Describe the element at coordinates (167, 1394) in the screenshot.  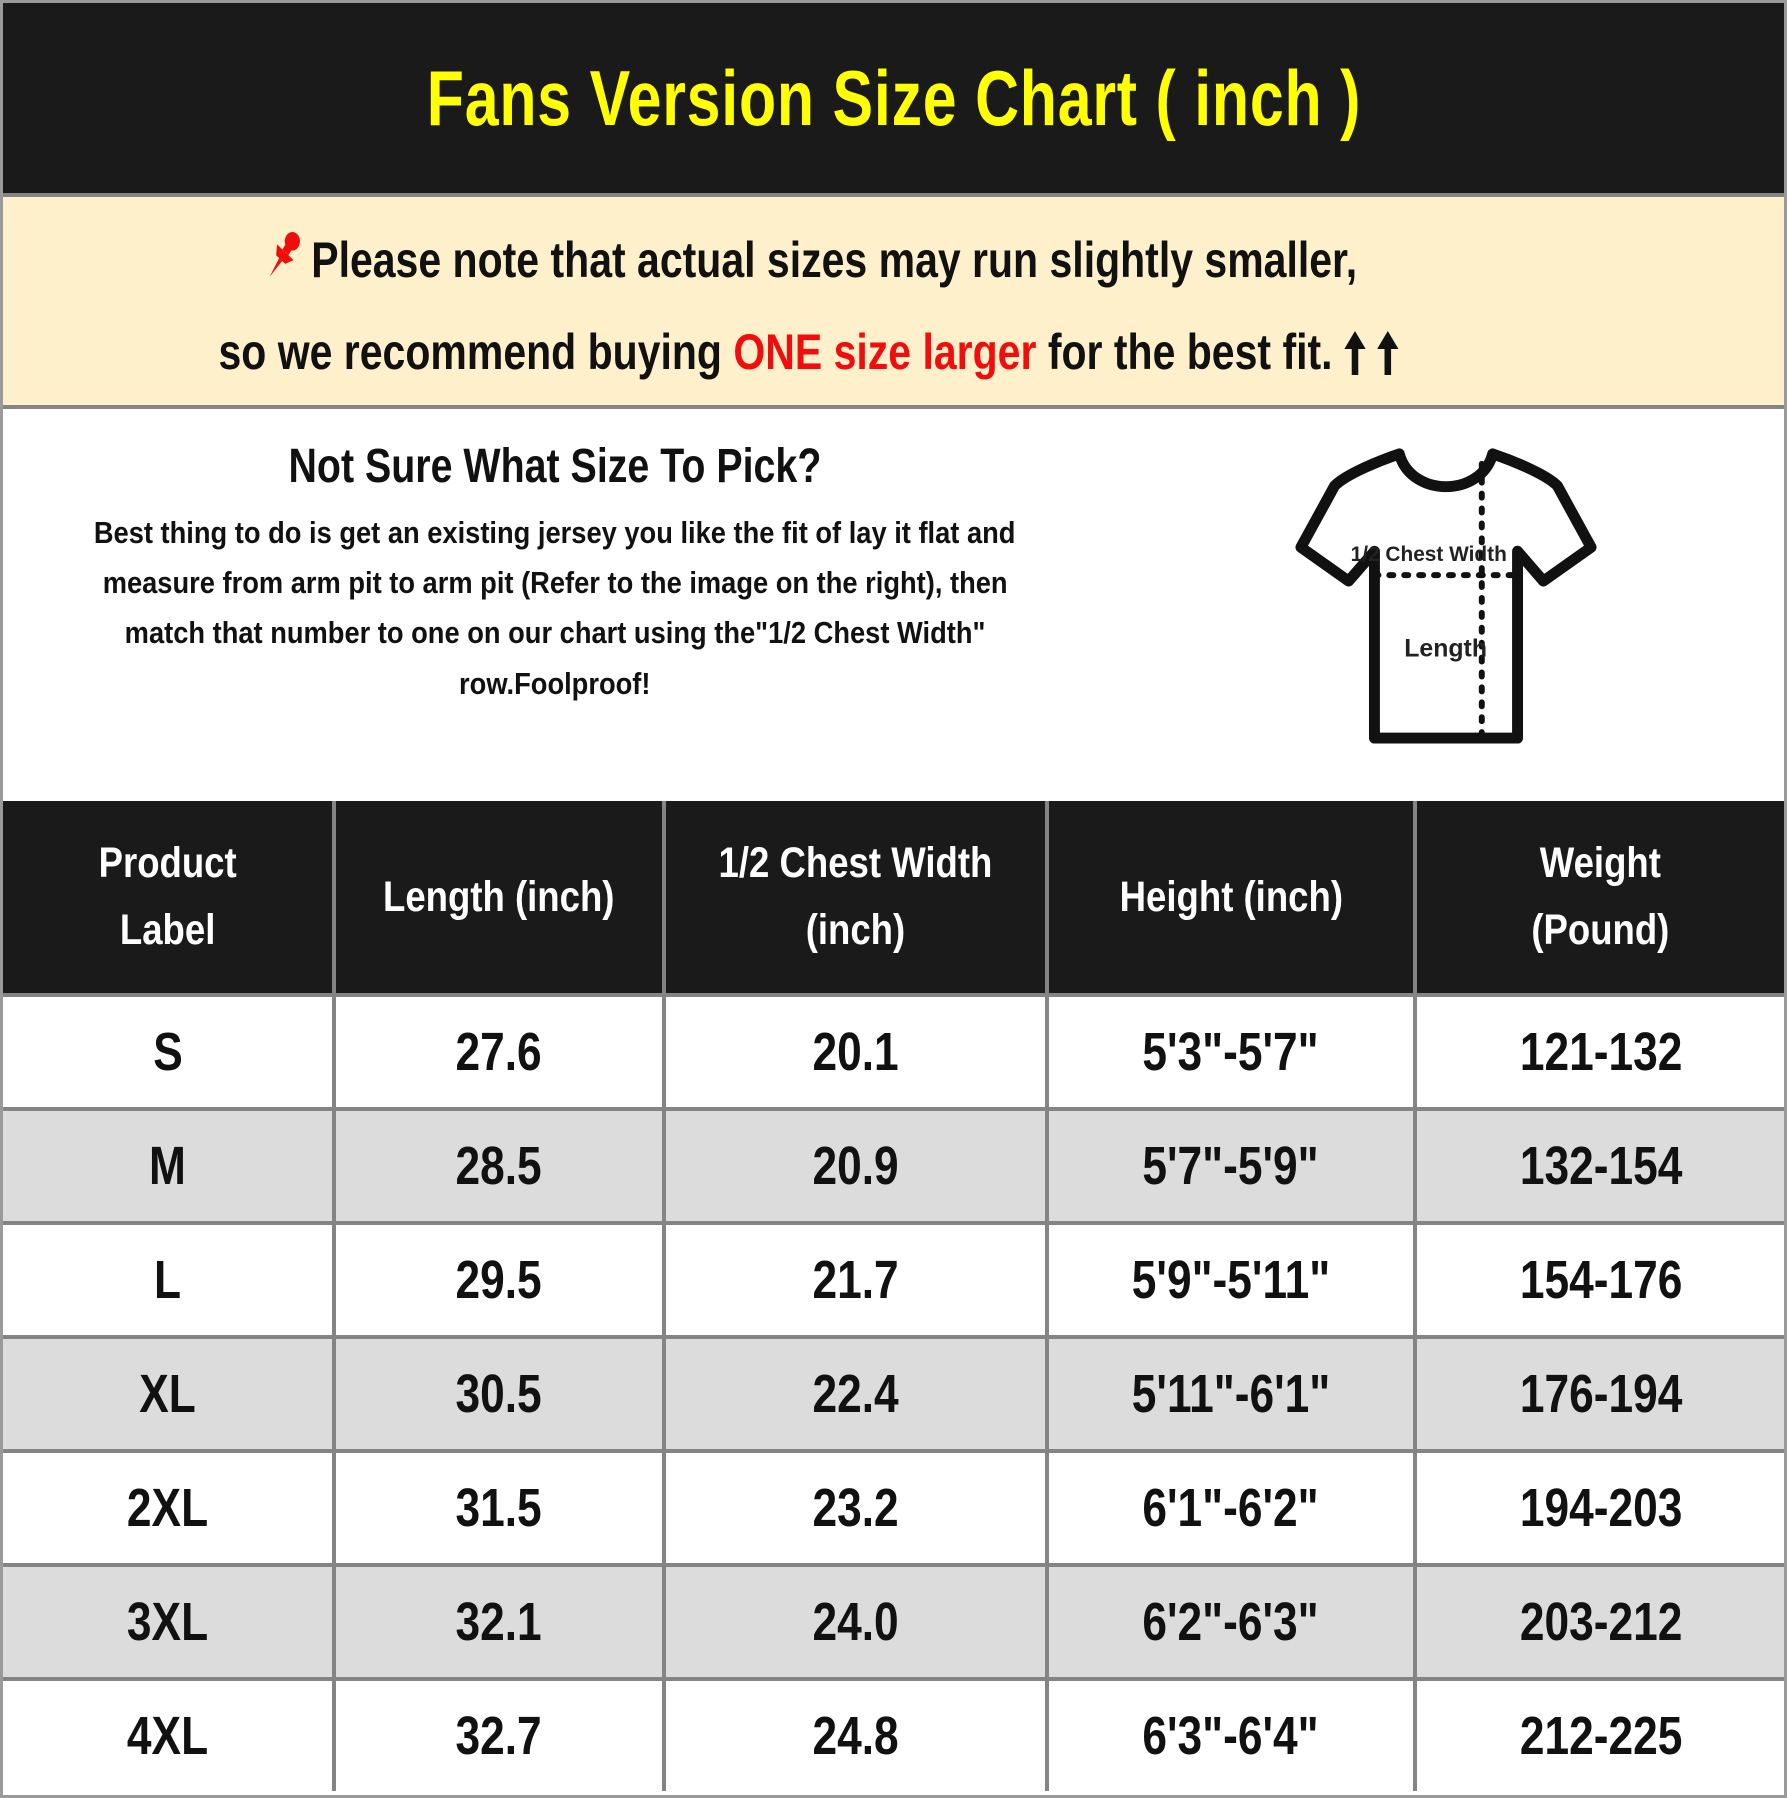
I see `size-label: XL` at that location.